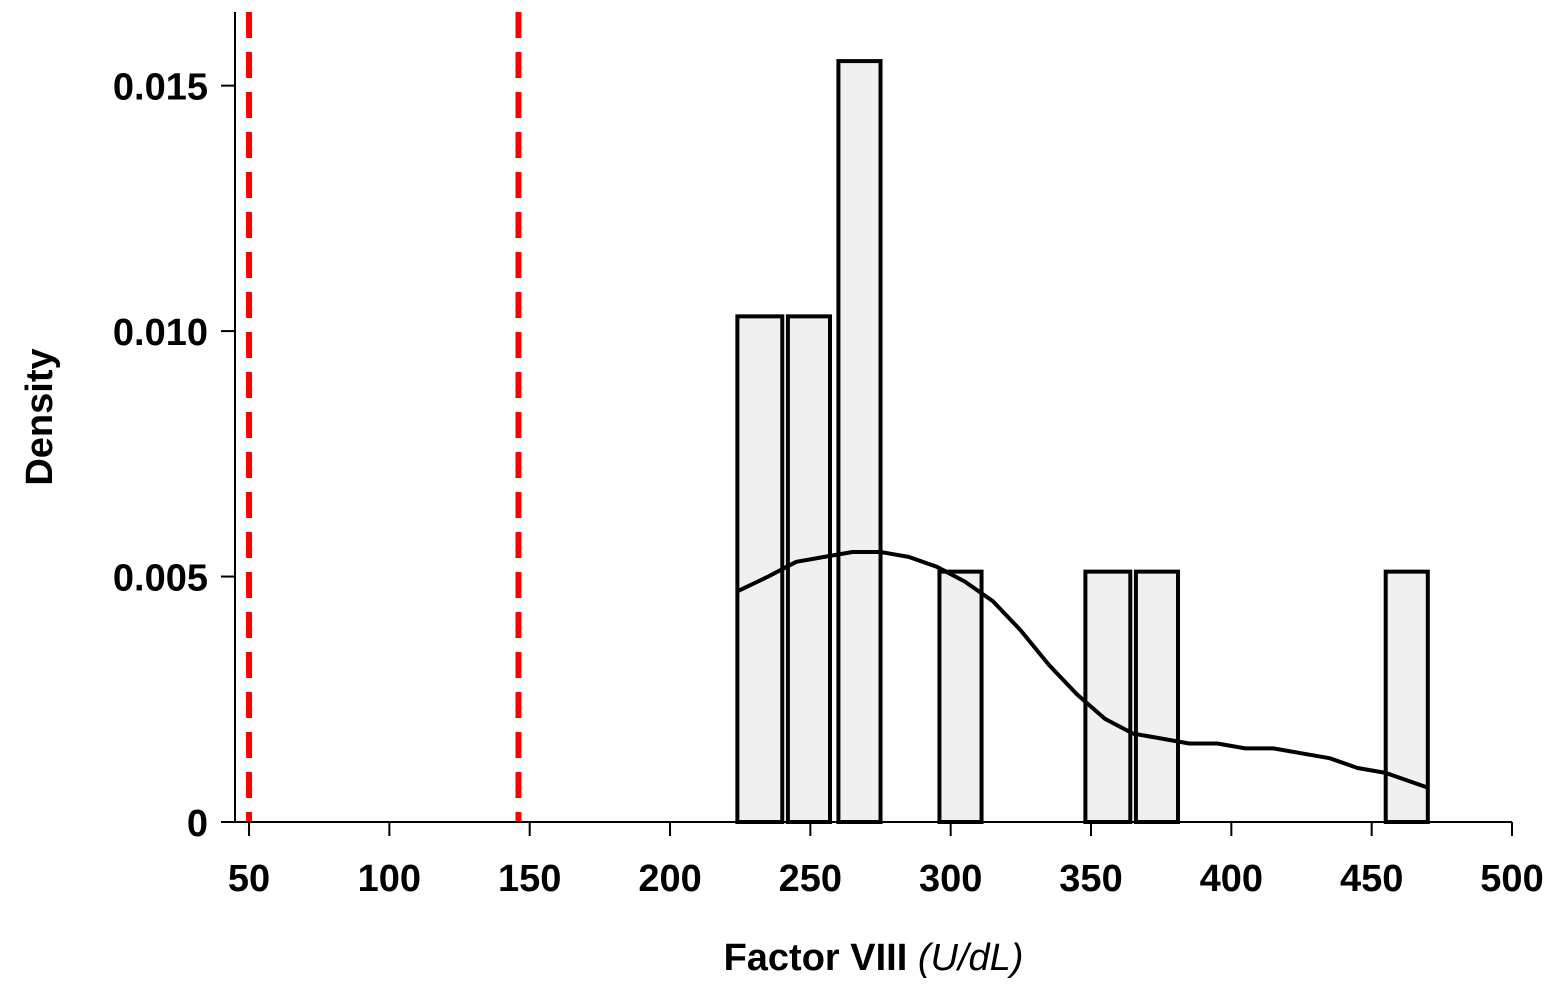  I want to click on x-tick-label: 300, so click(950, 879).